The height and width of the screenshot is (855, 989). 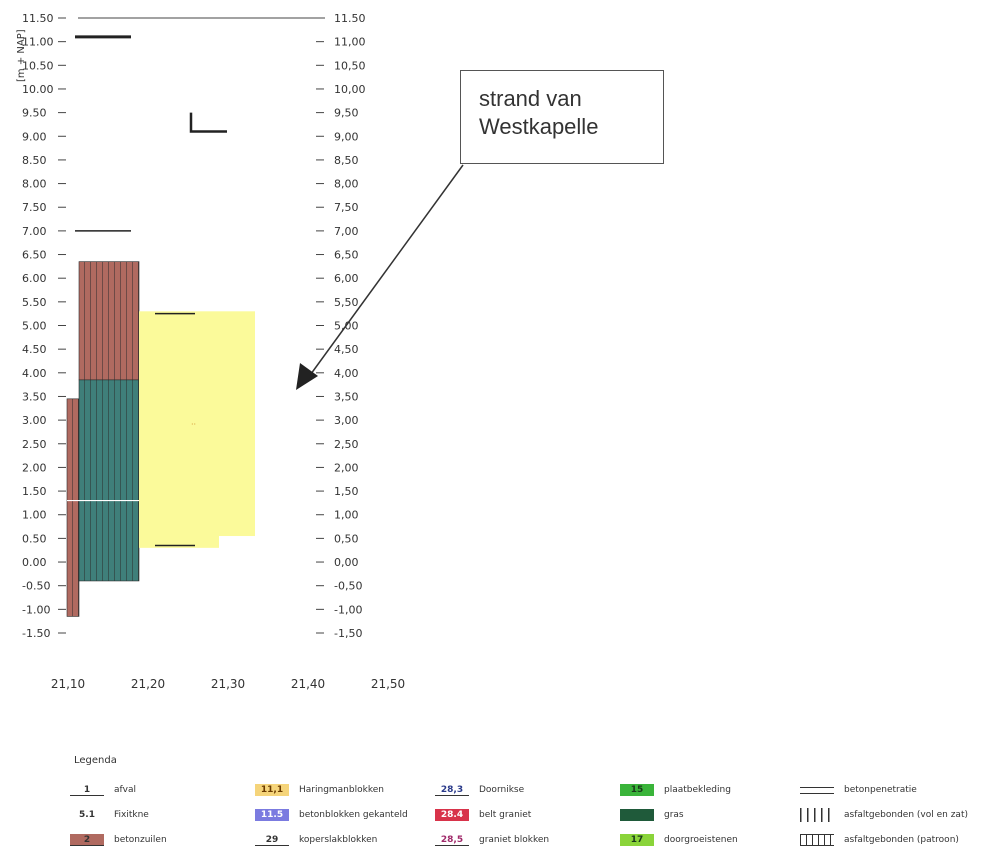 I want to click on y-tick-right: 10,00, so click(x=350, y=89).